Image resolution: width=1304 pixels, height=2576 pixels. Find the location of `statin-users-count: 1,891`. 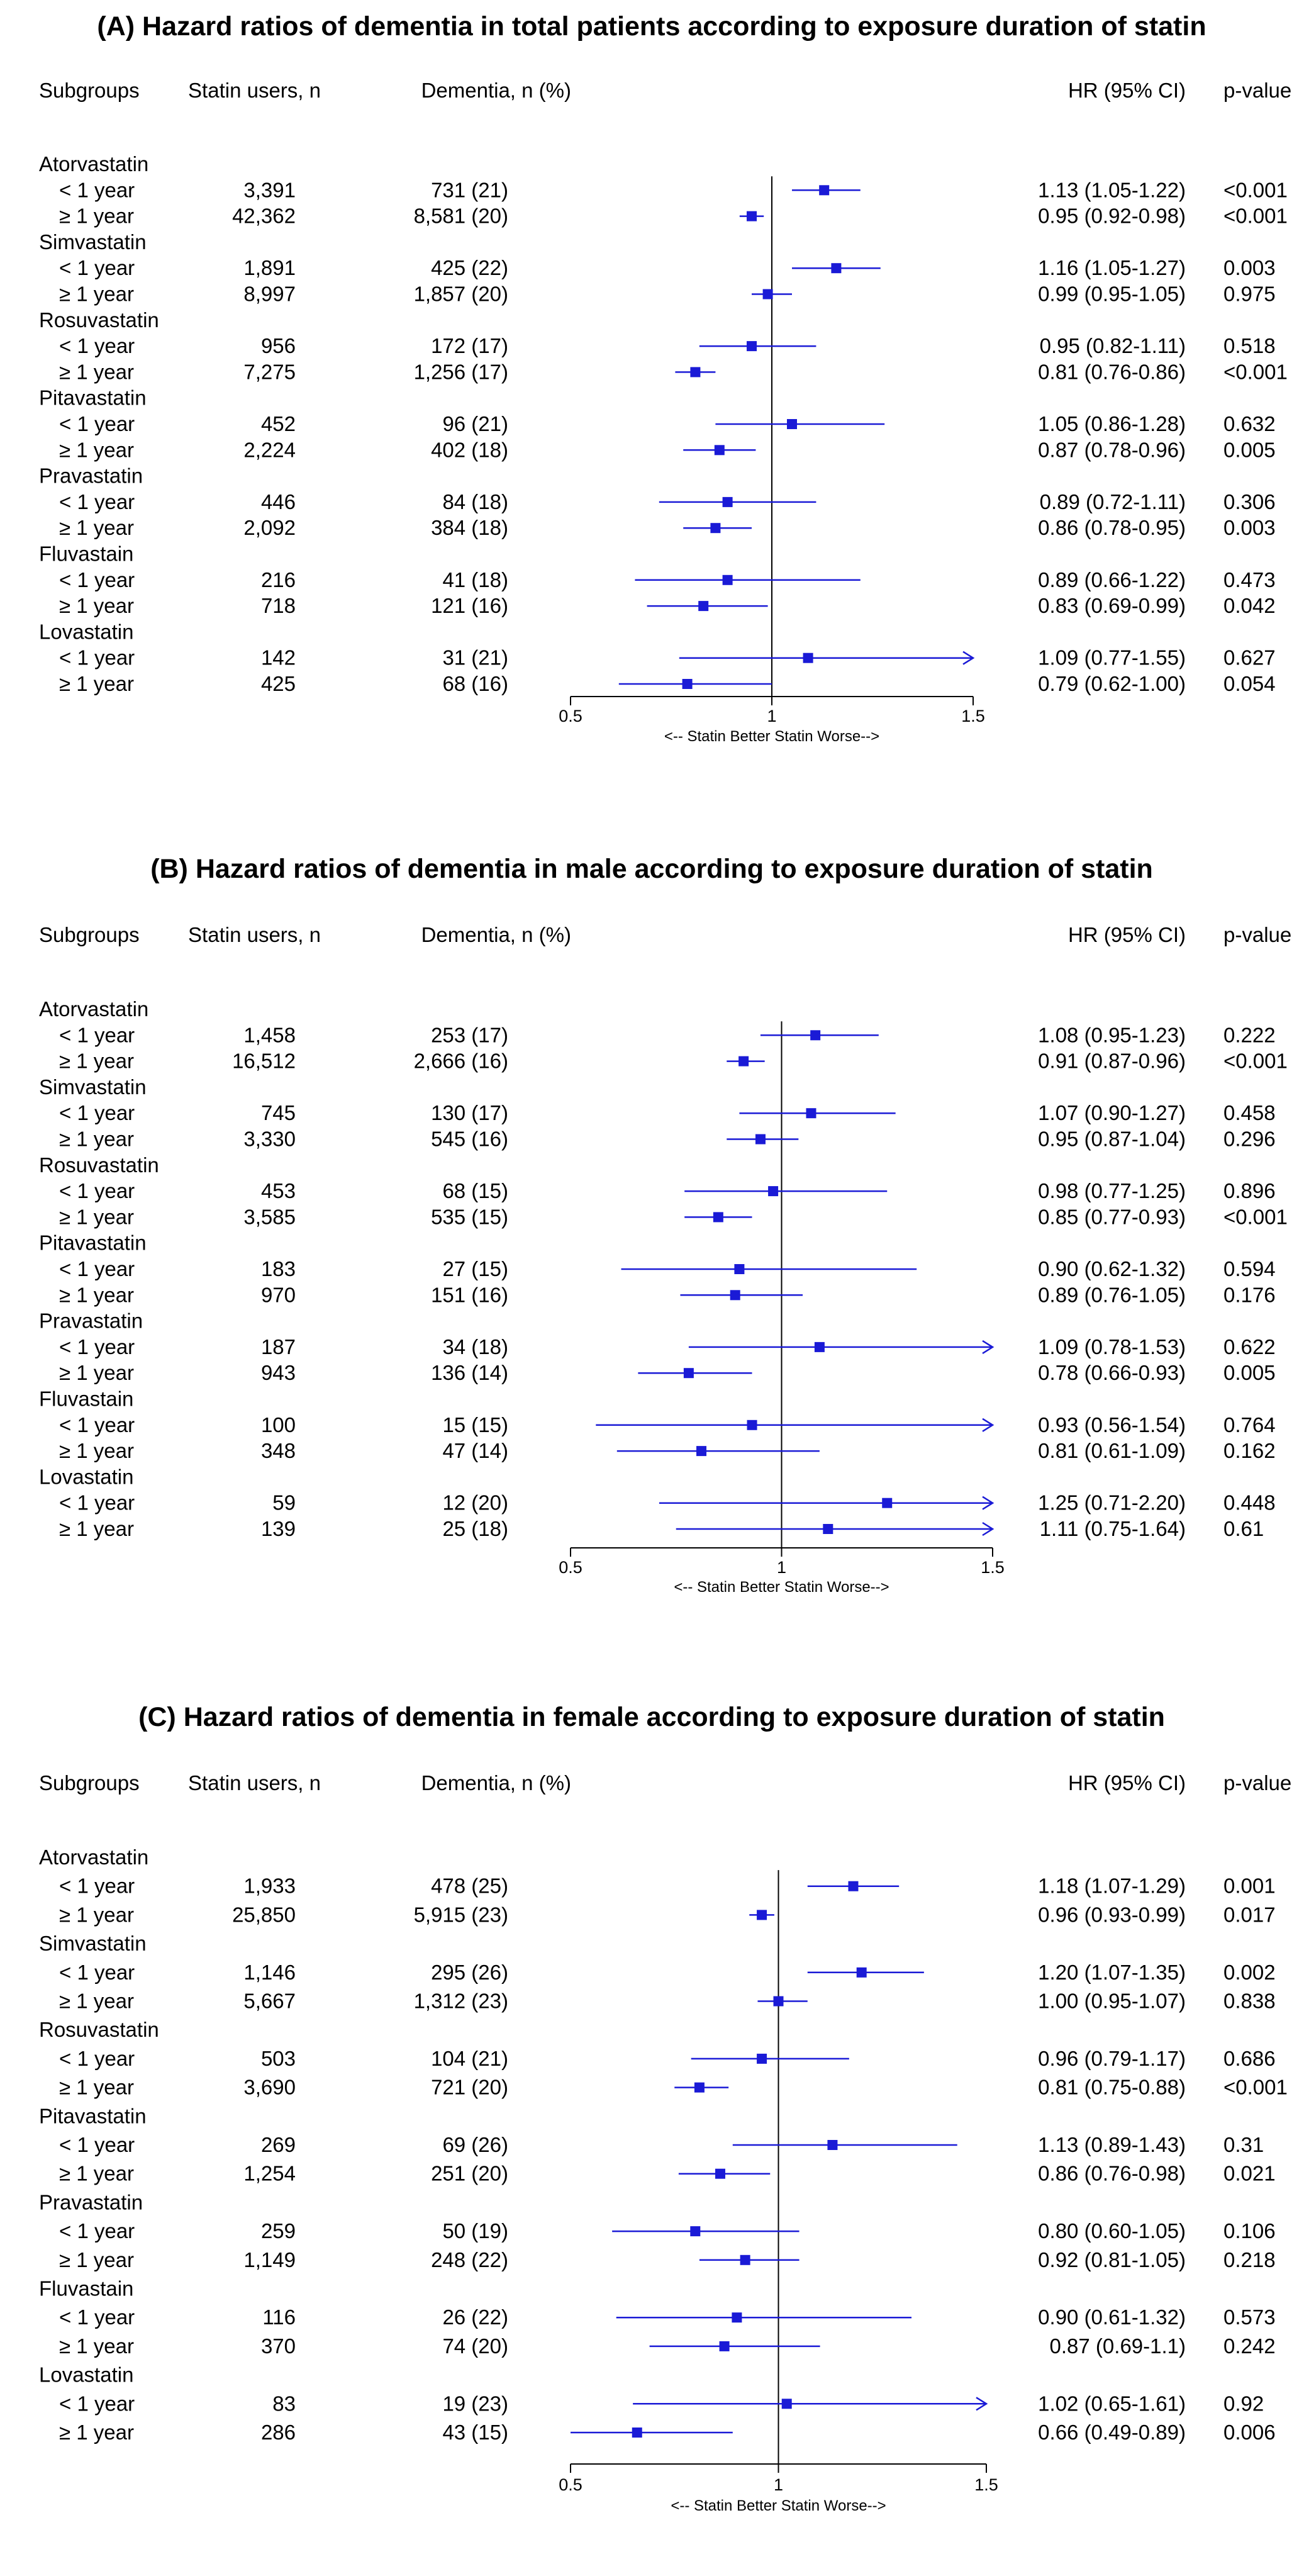

statin-users-count: 1,891 is located at coordinates (269, 267).